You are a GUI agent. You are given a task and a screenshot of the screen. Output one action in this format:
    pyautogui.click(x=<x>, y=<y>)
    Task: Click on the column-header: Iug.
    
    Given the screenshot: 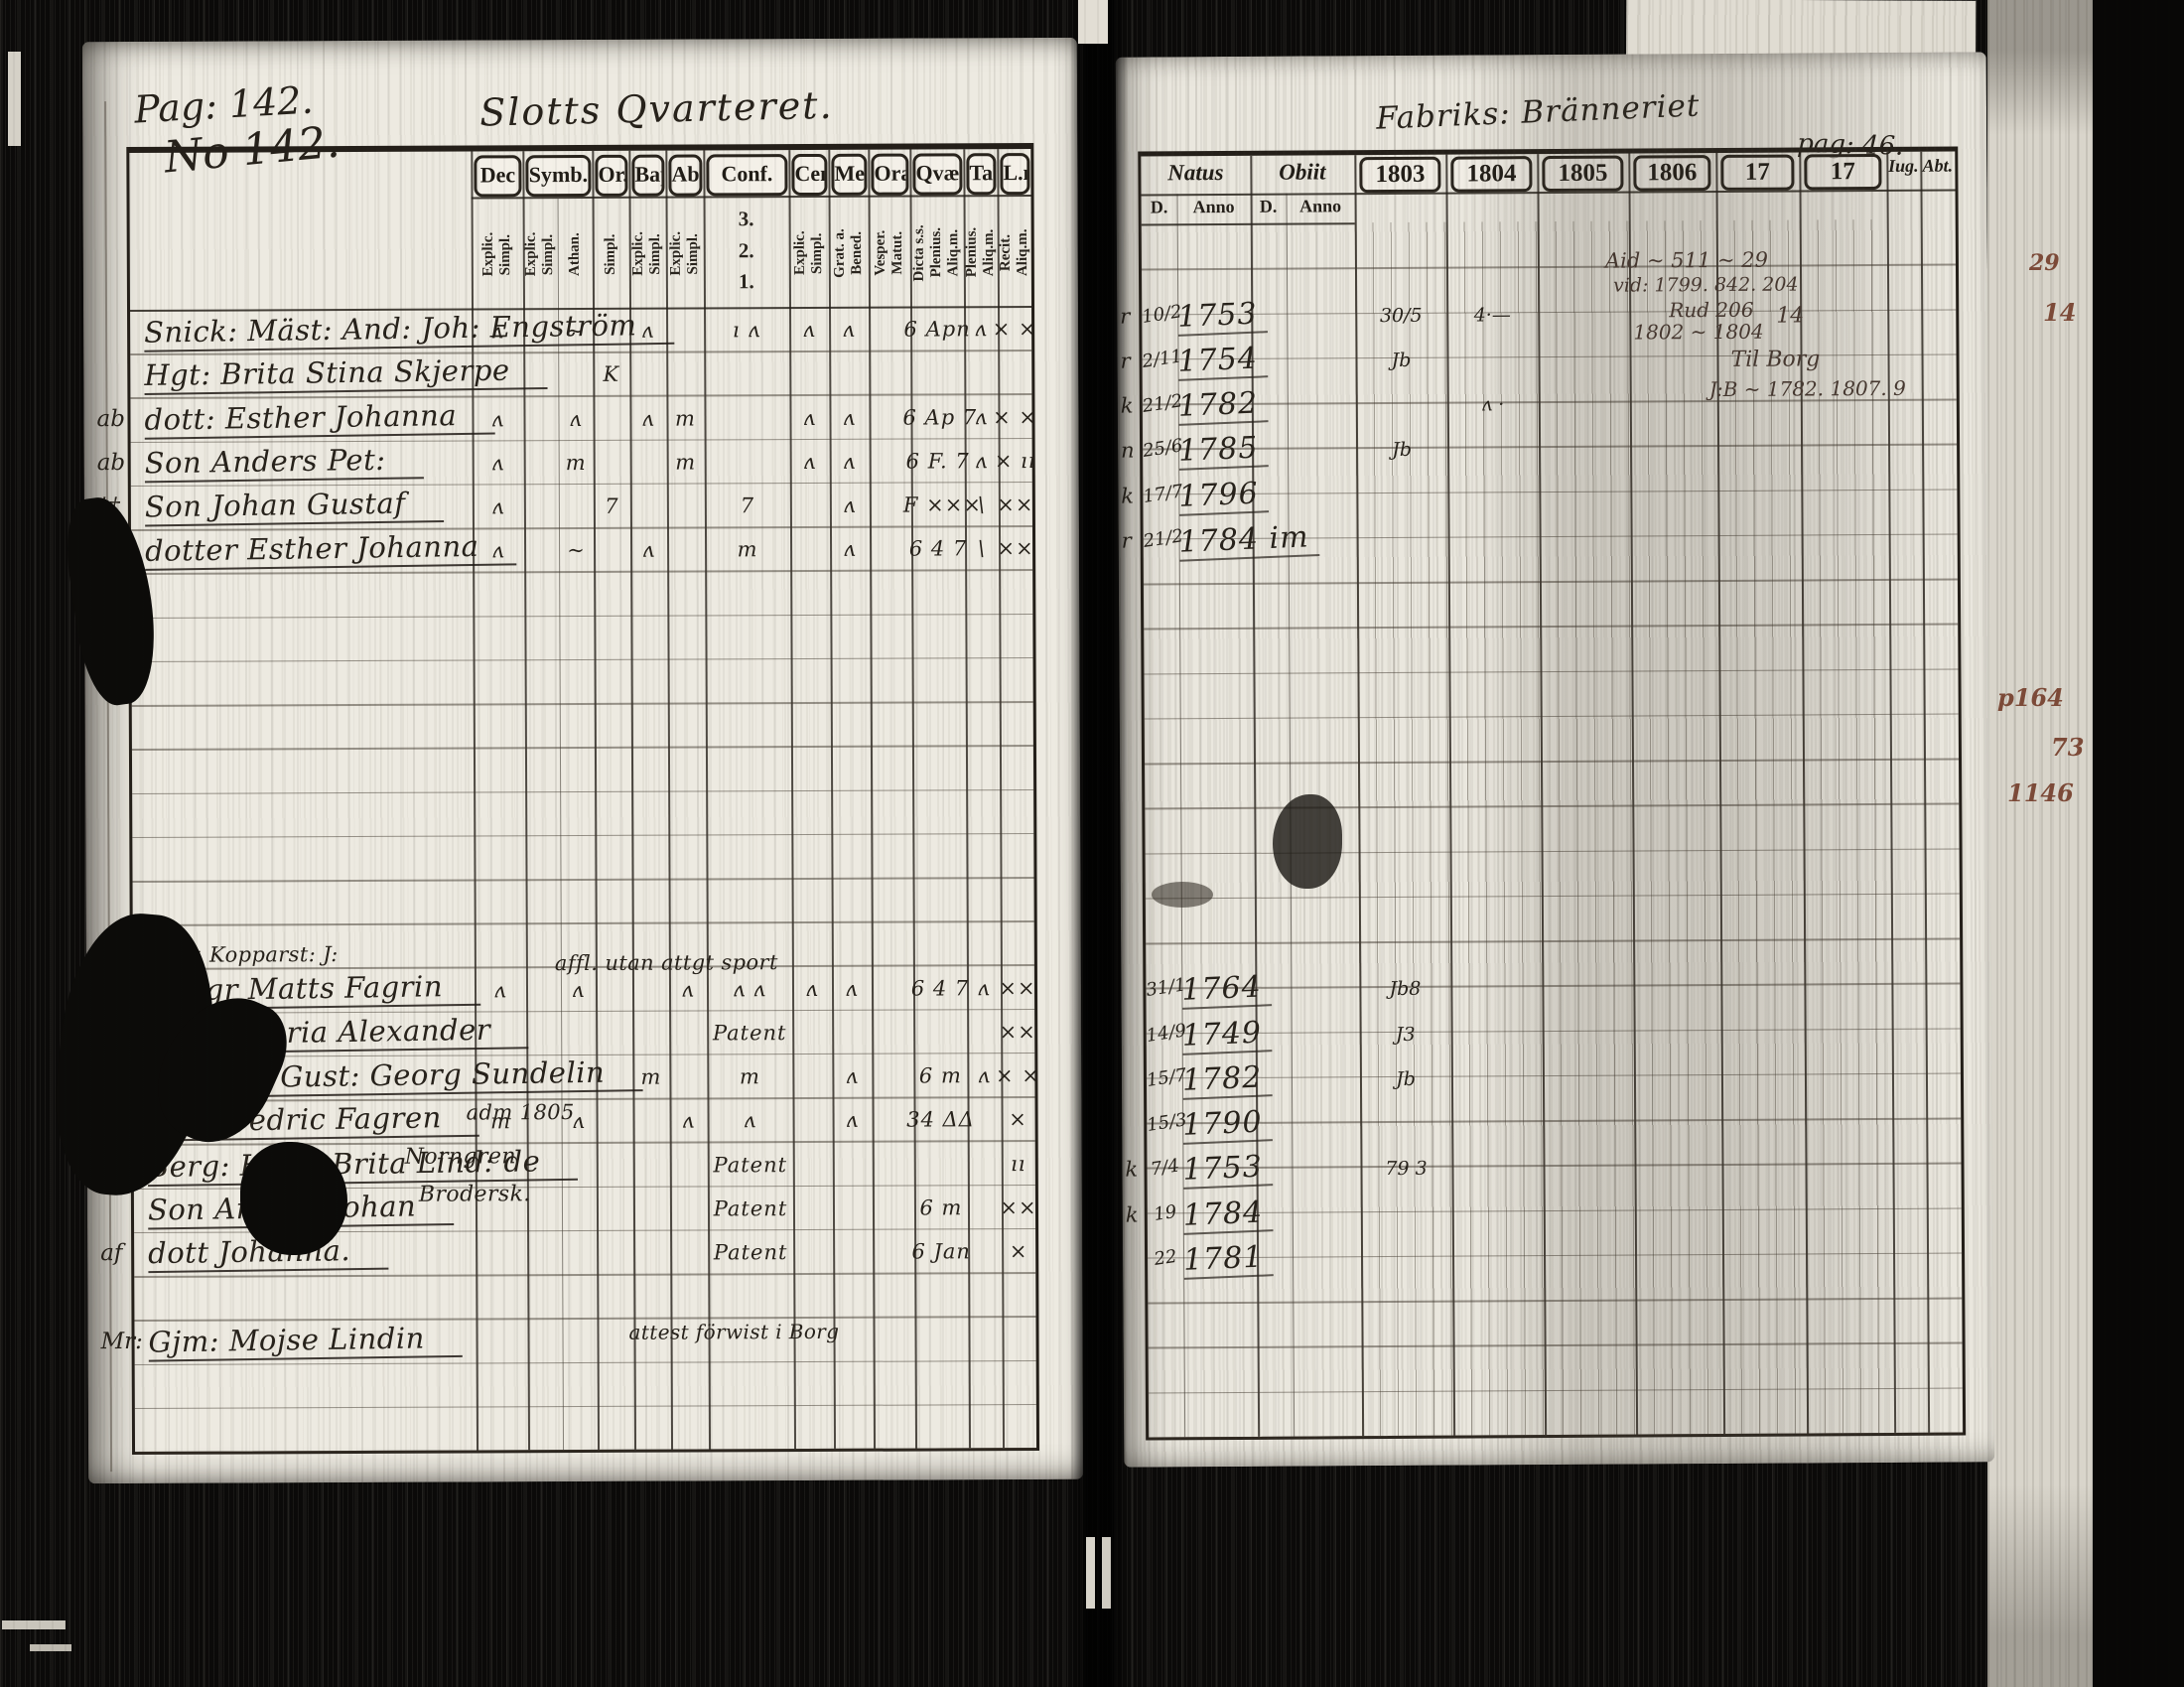 What is the action you would take?
    pyautogui.click(x=1903, y=165)
    